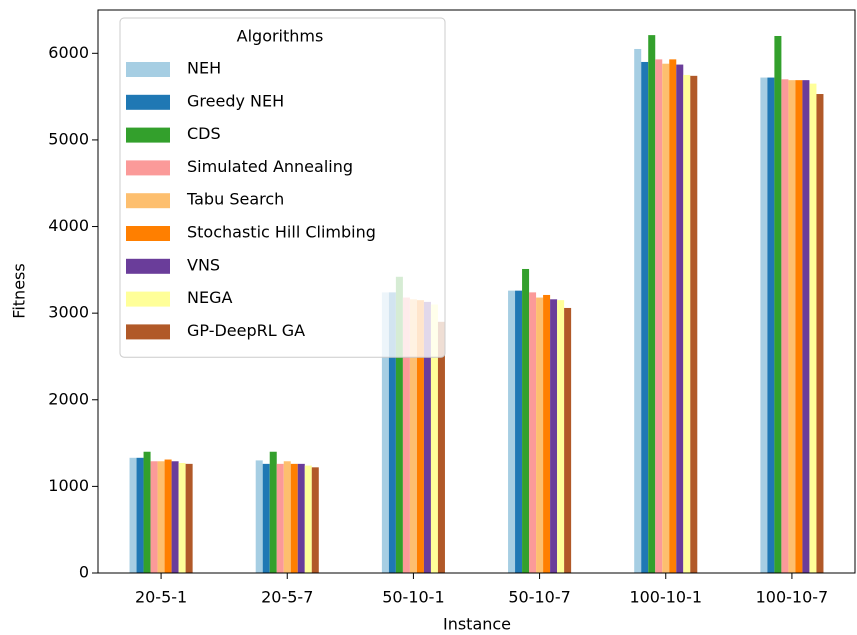 The width and height of the screenshot is (857, 635). Describe the element at coordinates (287, 597) in the screenshot. I see `x-tick-label: 20-5-7` at that location.